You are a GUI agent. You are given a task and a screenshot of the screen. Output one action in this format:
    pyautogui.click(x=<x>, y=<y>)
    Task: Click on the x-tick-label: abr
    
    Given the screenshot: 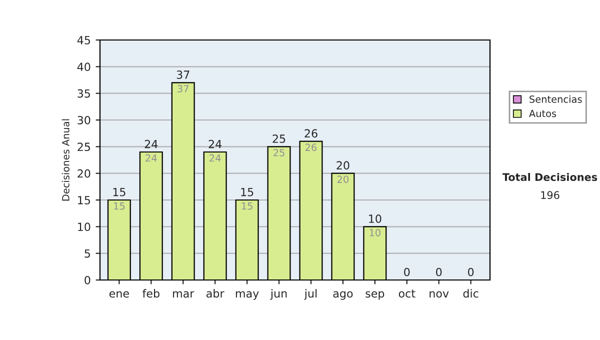 What is the action you would take?
    pyautogui.click(x=215, y=293)
    